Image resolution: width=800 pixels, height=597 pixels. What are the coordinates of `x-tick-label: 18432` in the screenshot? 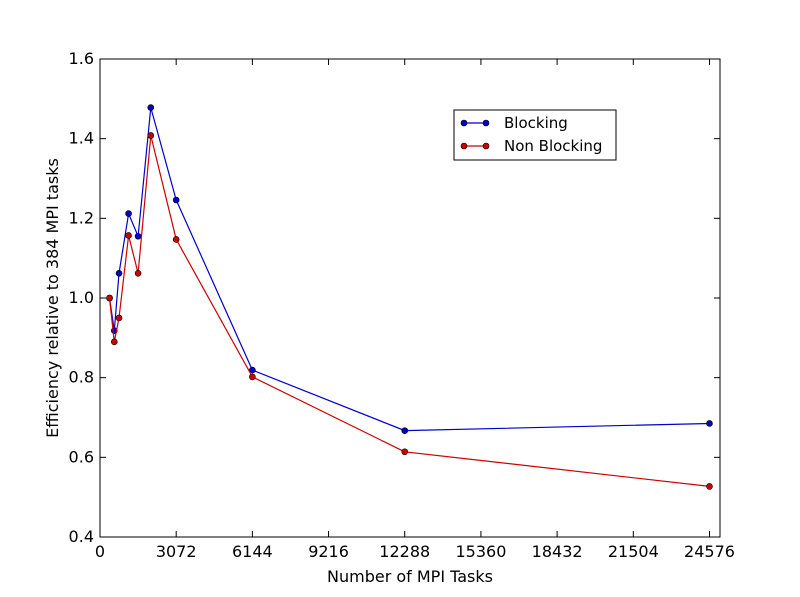 It's located at (557, 551).